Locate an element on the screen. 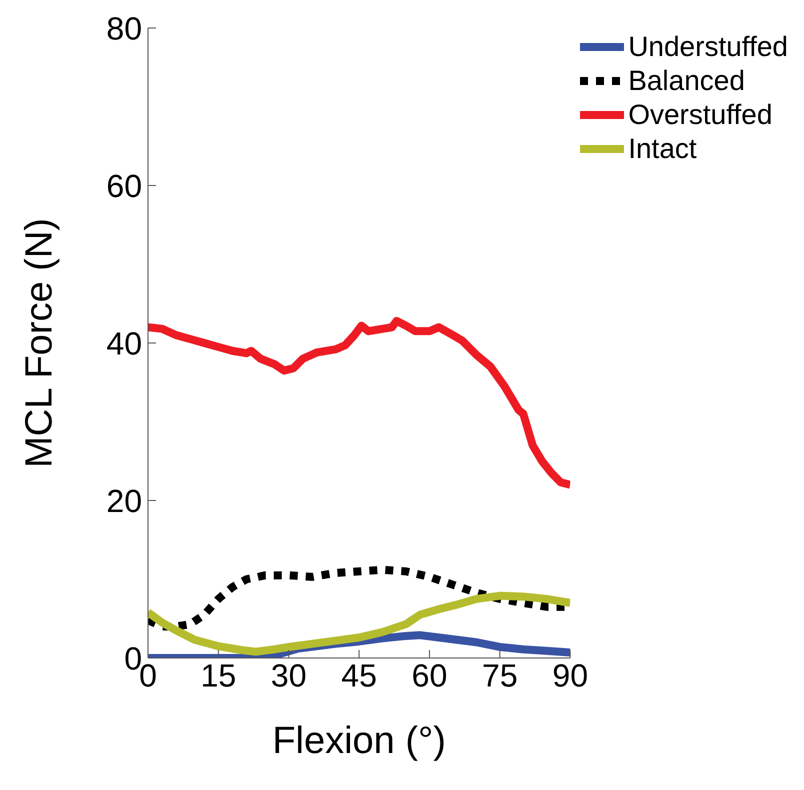  y-tick-label: 20 is located at coordinates (124, 500).